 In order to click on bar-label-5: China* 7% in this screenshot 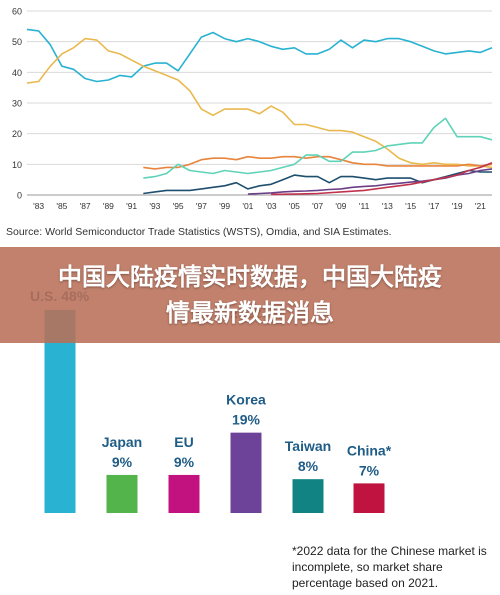, I will do `click(369, 460)`.